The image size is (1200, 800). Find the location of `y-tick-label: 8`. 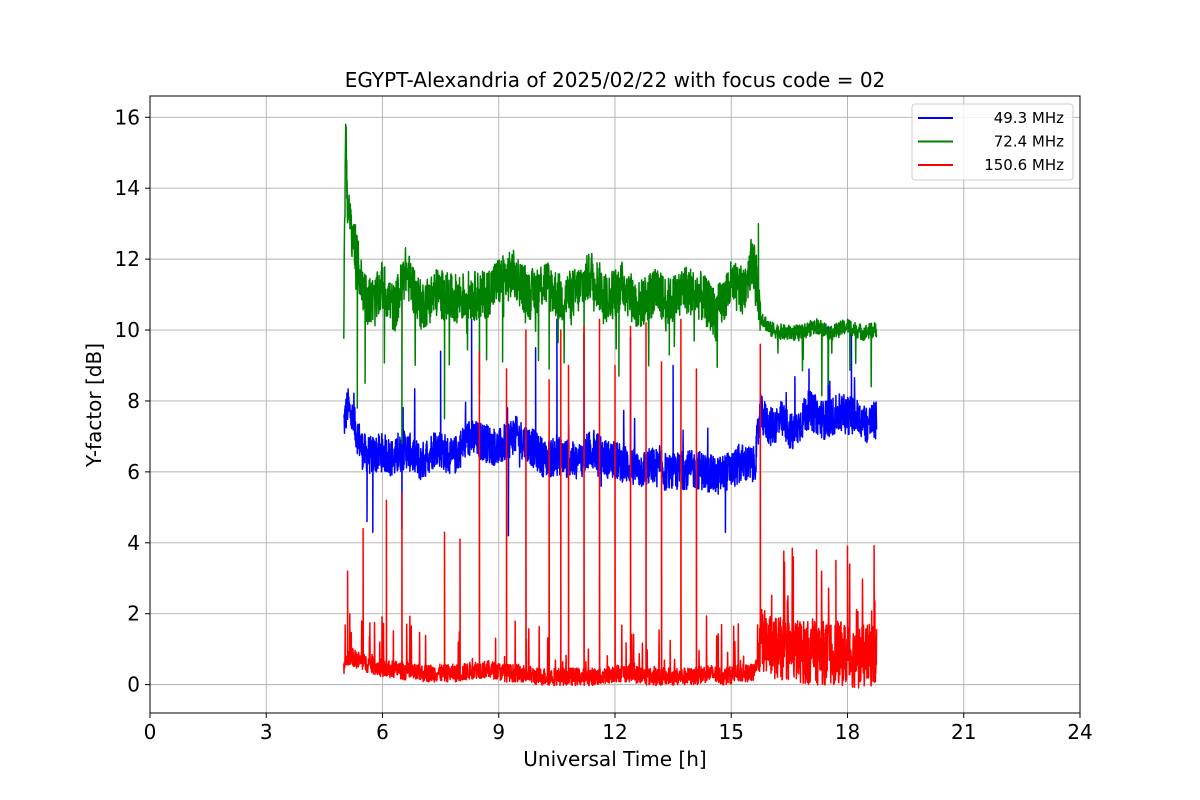

y-tick-label: 8 is located at coordinates (133, 401).